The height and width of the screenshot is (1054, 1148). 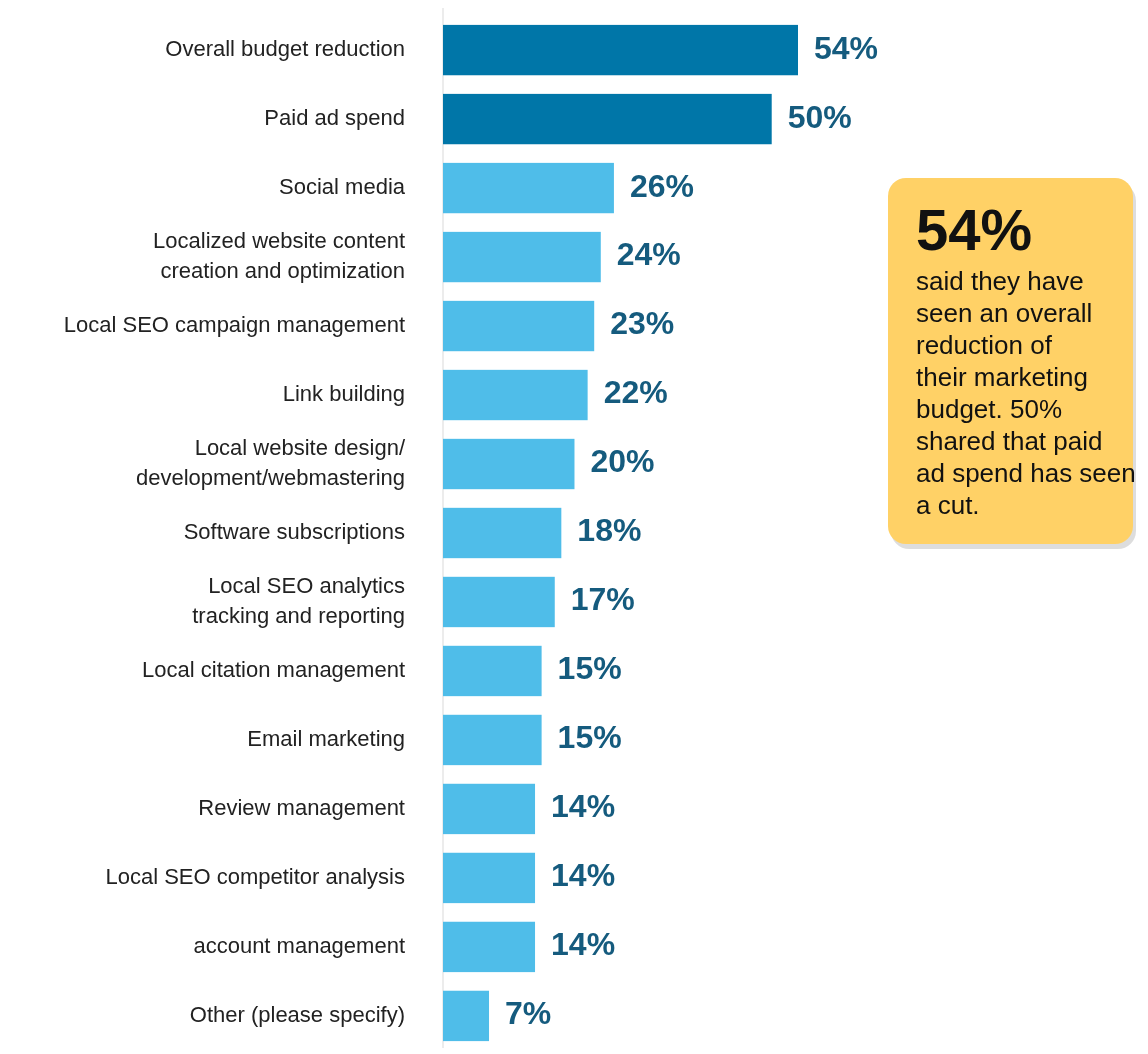 What do you see at coordinates (294, 531) in the screenshot?
I see `y-tick-label: Software subscriptions` at bounding box center [294, 531].